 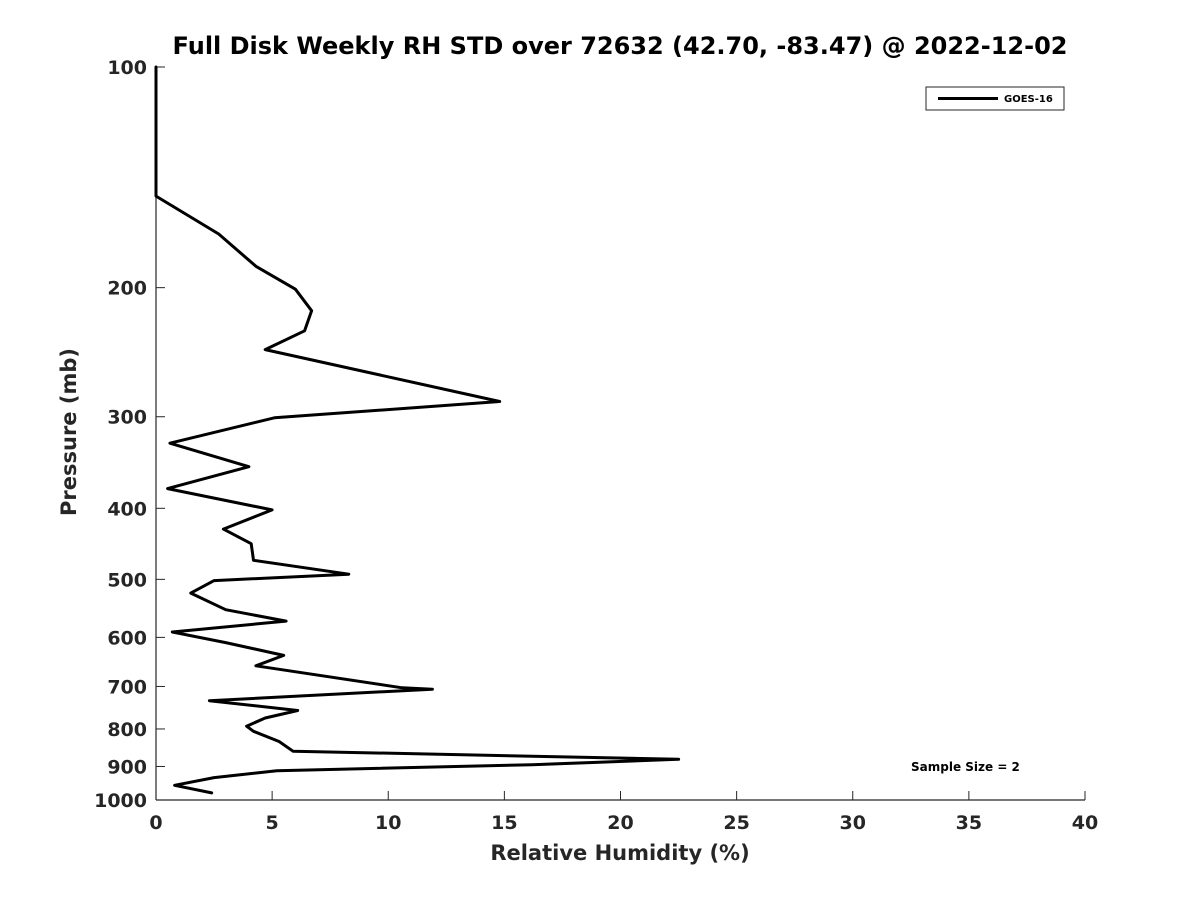 What do you see at coordinates (969, 823) in the screenshot?
I see `x-tick-label: 35` at bounding box center [969, 823].